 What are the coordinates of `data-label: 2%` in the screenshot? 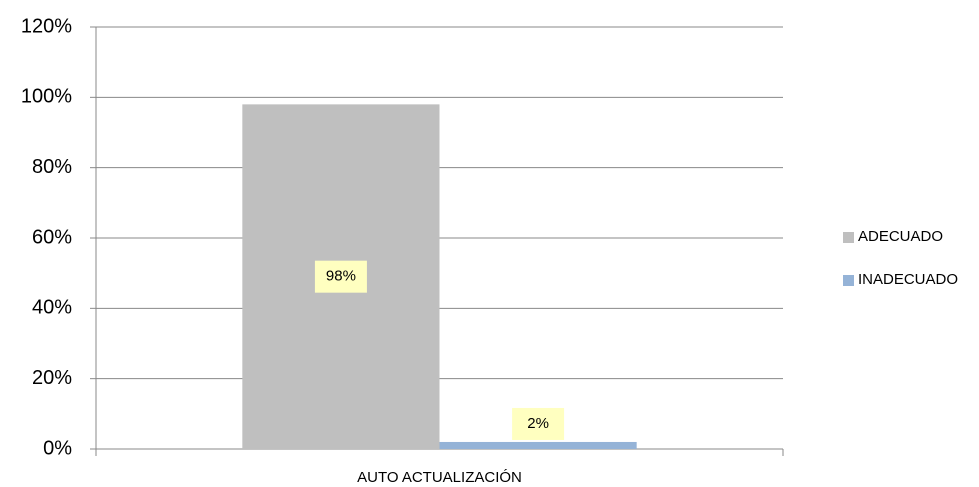 It's located at (538, 423).